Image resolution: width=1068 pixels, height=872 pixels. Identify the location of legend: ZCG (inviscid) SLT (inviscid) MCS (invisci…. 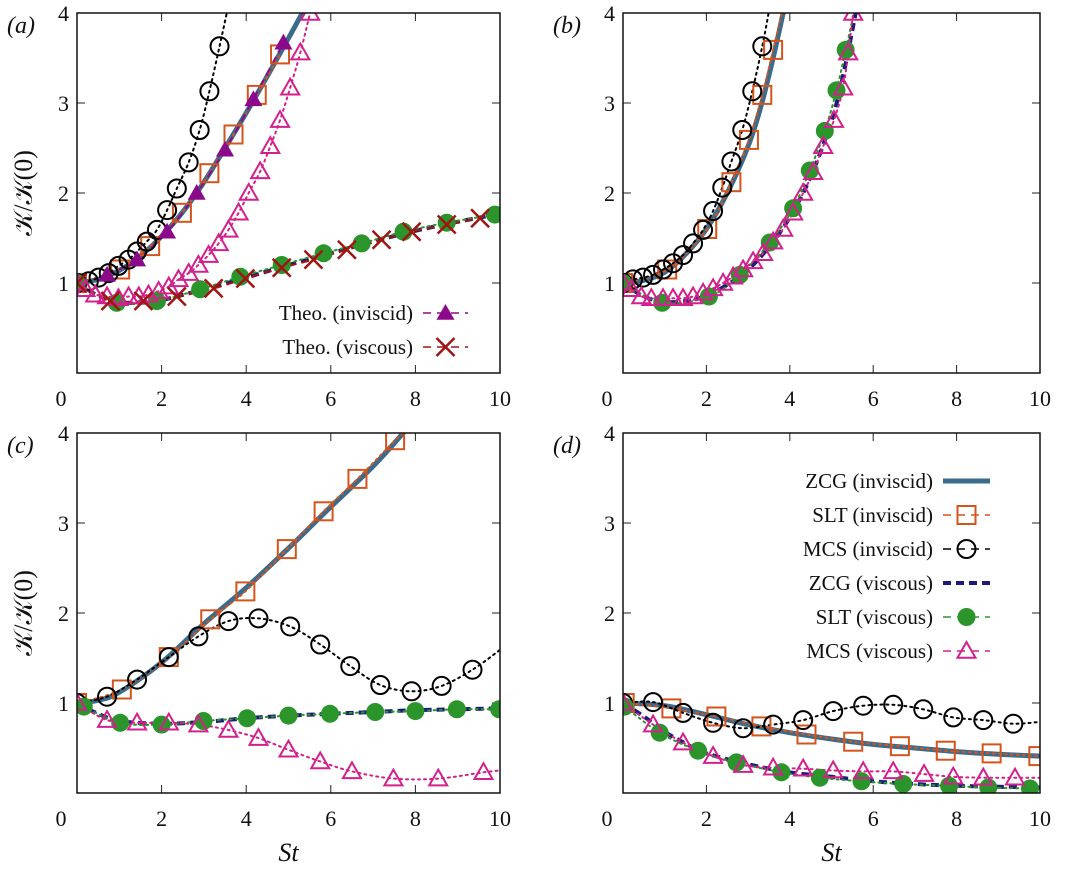
(896, 566).